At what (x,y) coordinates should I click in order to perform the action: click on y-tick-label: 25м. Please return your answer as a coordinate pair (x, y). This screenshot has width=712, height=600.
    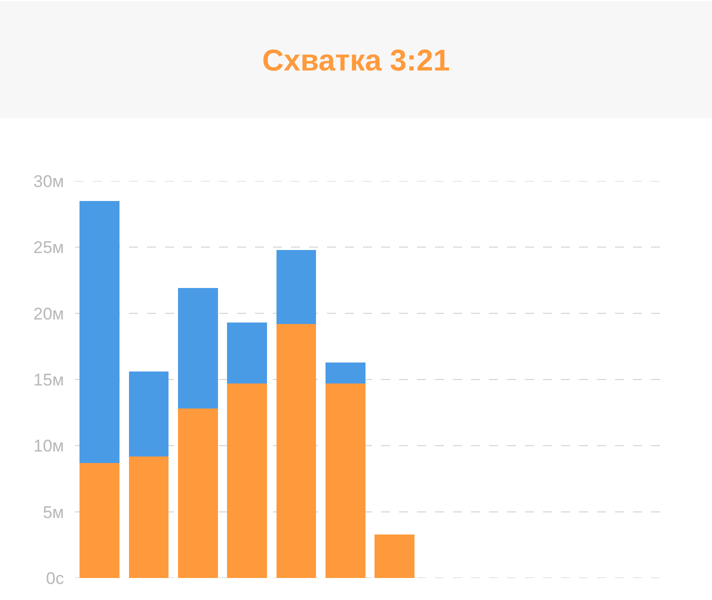
    Looking at the image, I should click on (48, 248).